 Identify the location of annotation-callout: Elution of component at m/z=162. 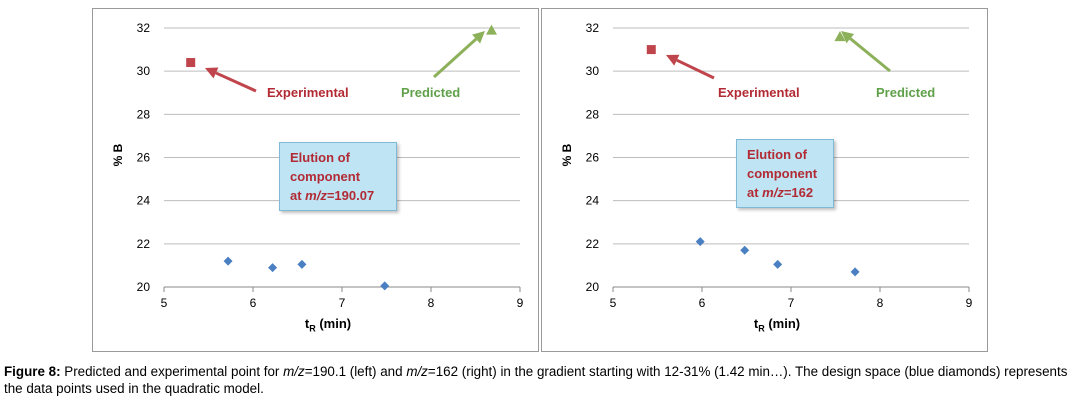
(785, 173).